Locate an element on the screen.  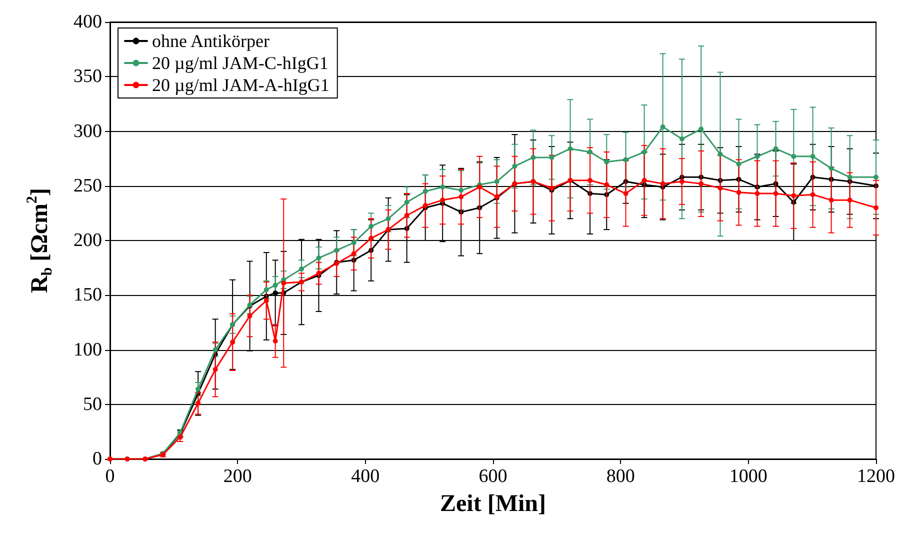
y-tick-label: 350 is located at coordinates (88, 77).